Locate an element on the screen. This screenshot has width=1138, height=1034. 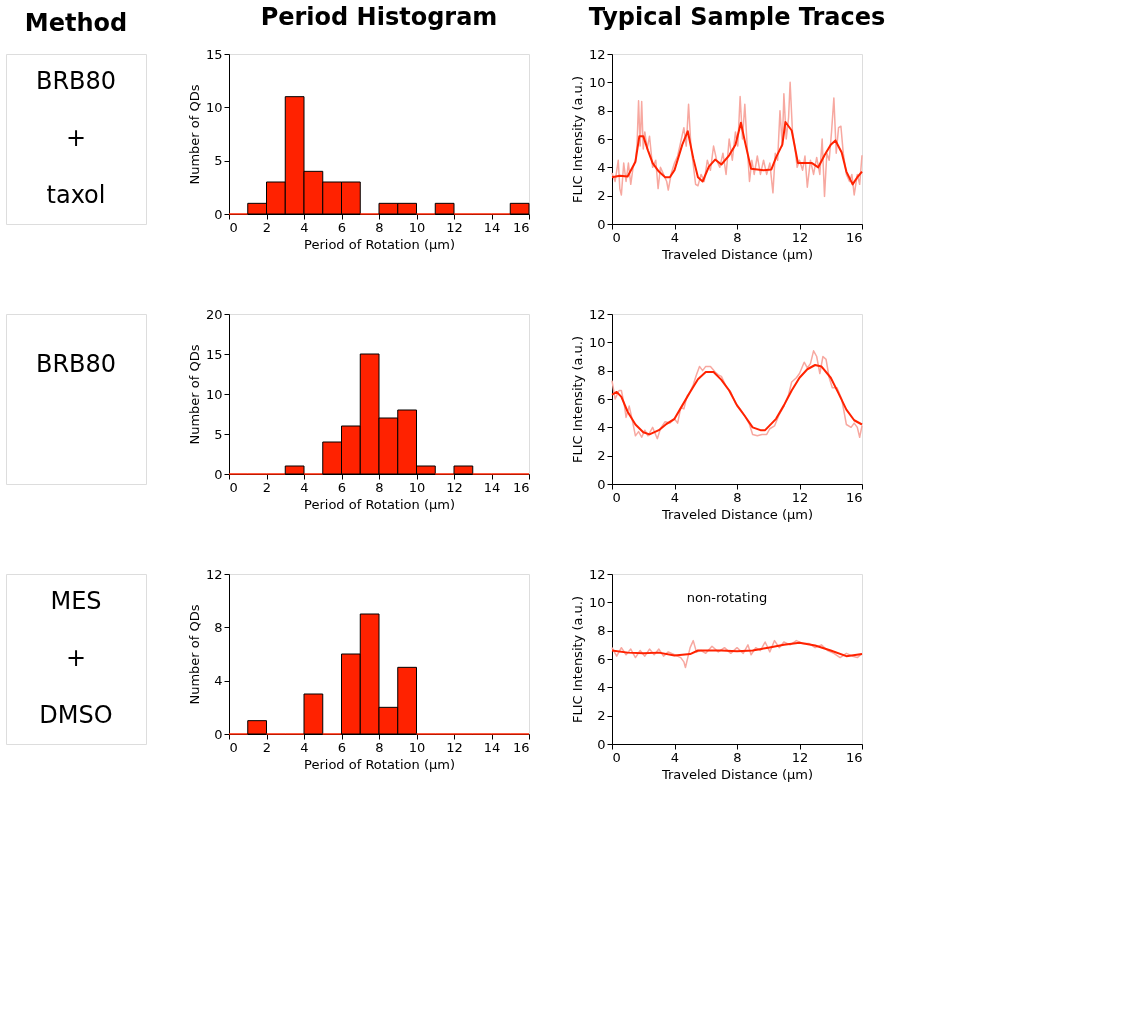
text: taxol is located at coordinates (76, 194).